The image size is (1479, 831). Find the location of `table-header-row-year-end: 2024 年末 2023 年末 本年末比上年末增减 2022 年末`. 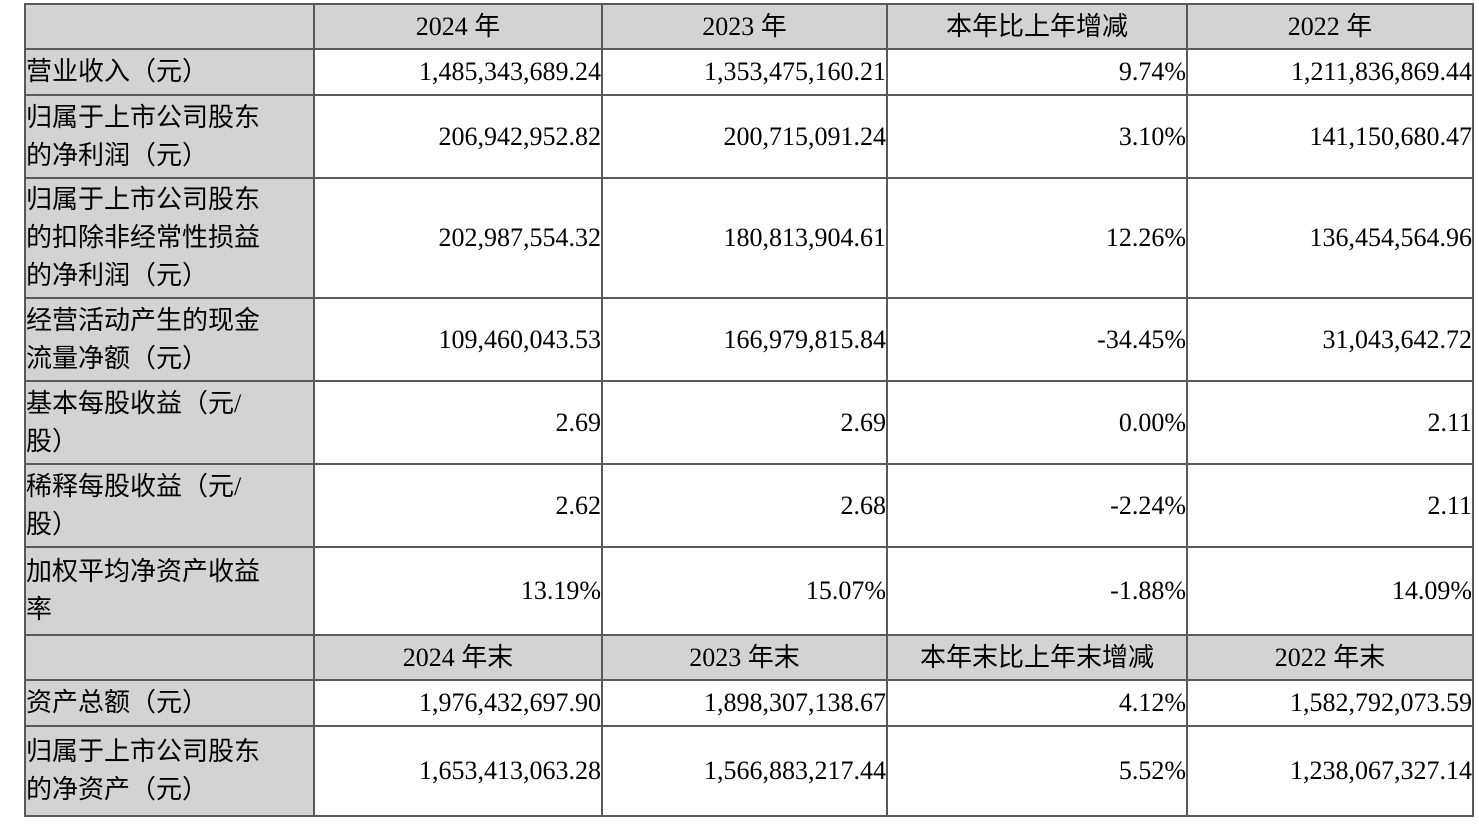

table-header-row-year-end: 2024 年末 2023 年末 本年末比上年末增减 2022 年末 is located at coordinates (749, 657).